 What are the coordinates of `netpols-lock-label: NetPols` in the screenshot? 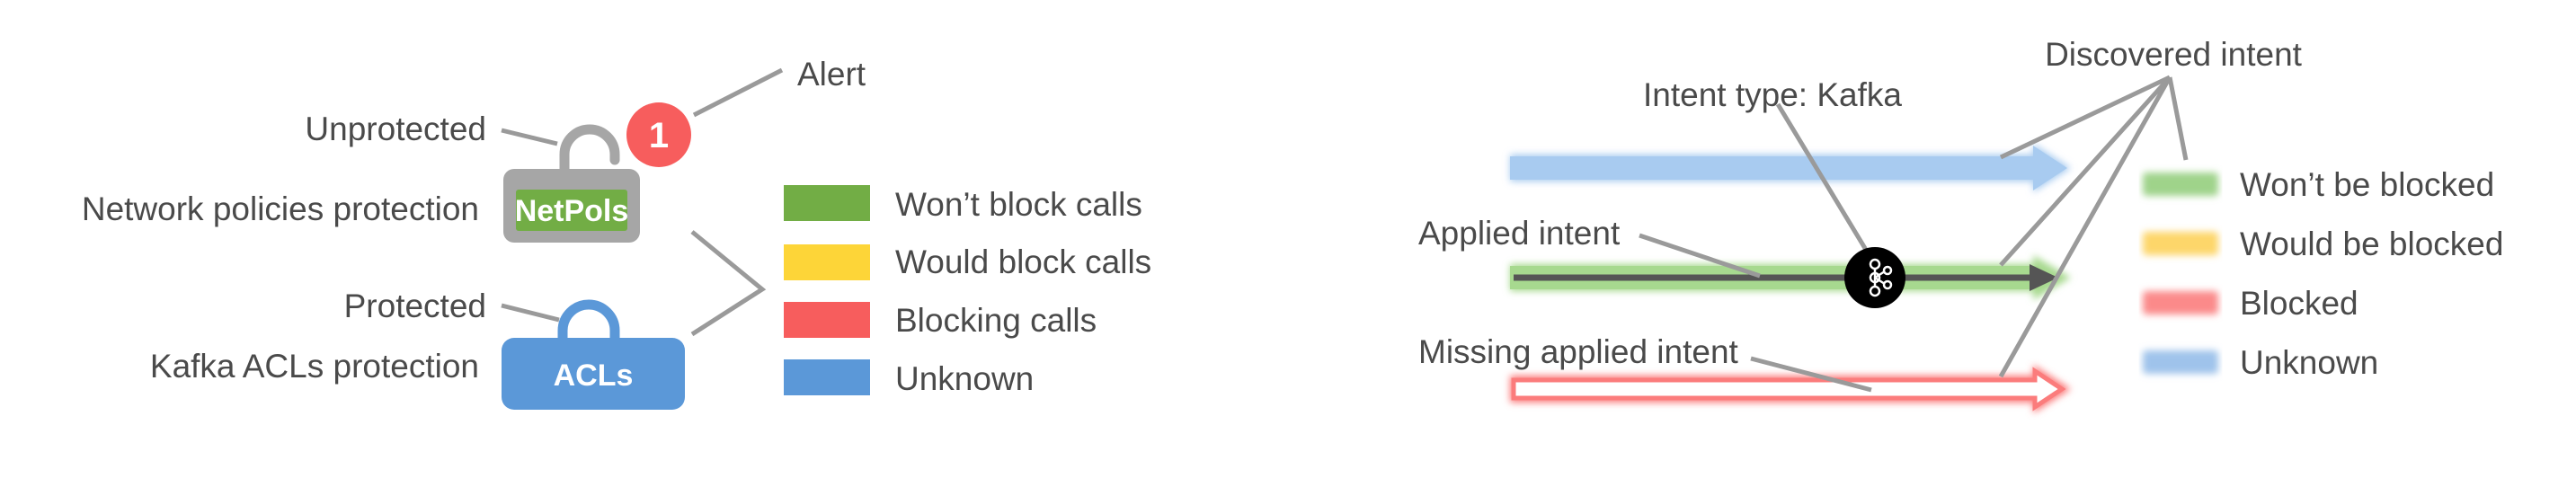 It's located at (572, 211).